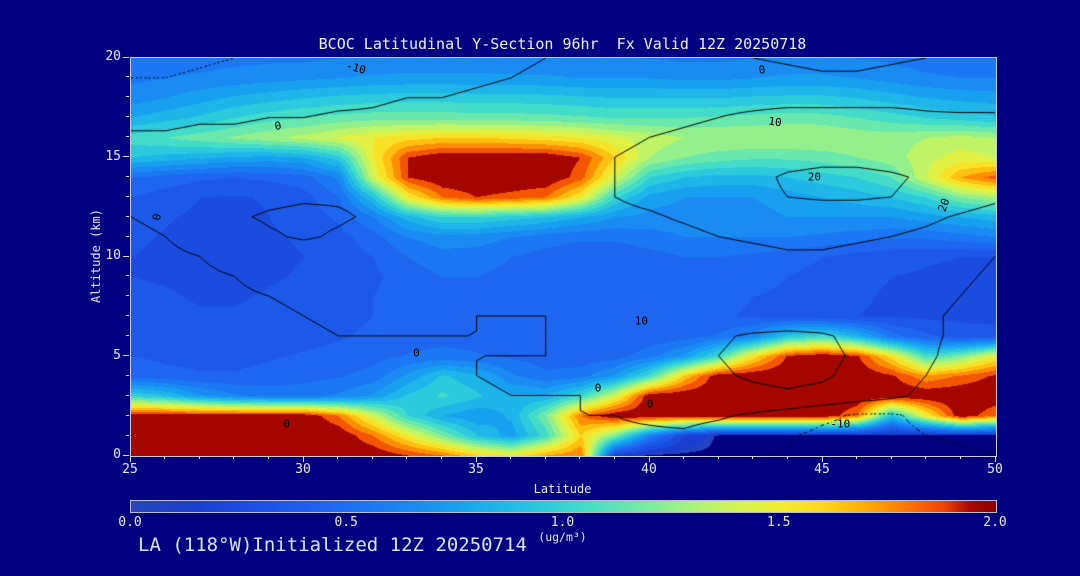 The width and height of the screenshot is (1080, 576). What do you see at coordinates (649, 469) in the screenshot?
I see `x-tick-label: 40` at bounding box center [649, 469].